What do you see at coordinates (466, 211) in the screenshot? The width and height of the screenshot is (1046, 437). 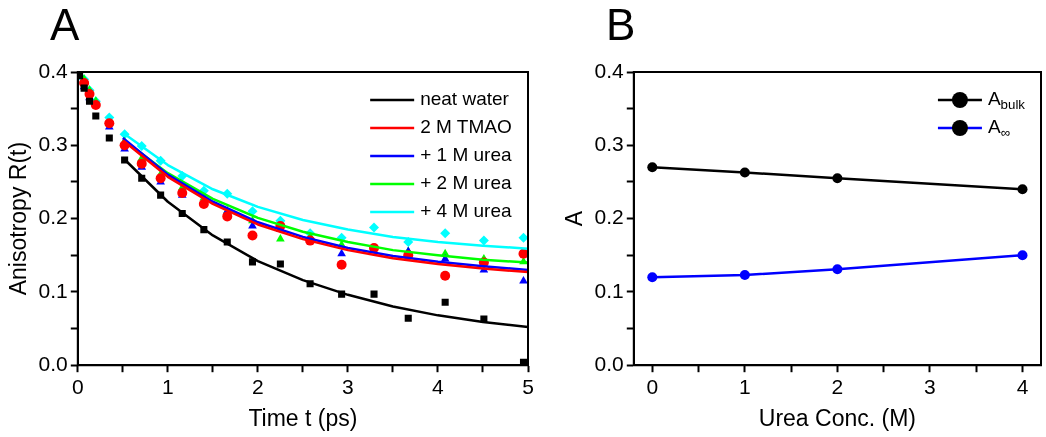 I see `legend-label: + 4 M urea` at bounding box center [466, 211].